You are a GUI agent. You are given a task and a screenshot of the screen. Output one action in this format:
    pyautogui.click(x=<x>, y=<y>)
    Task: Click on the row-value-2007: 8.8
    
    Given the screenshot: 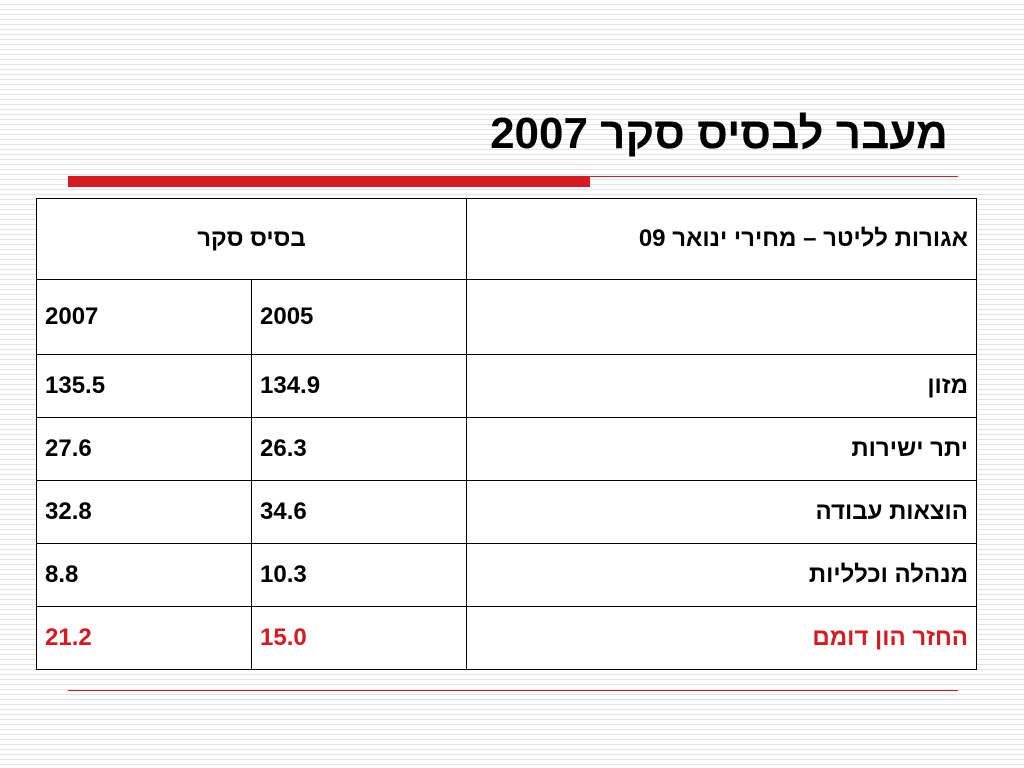 What is the action you would take?
    pyautogui.click(x=144, y=575)
    